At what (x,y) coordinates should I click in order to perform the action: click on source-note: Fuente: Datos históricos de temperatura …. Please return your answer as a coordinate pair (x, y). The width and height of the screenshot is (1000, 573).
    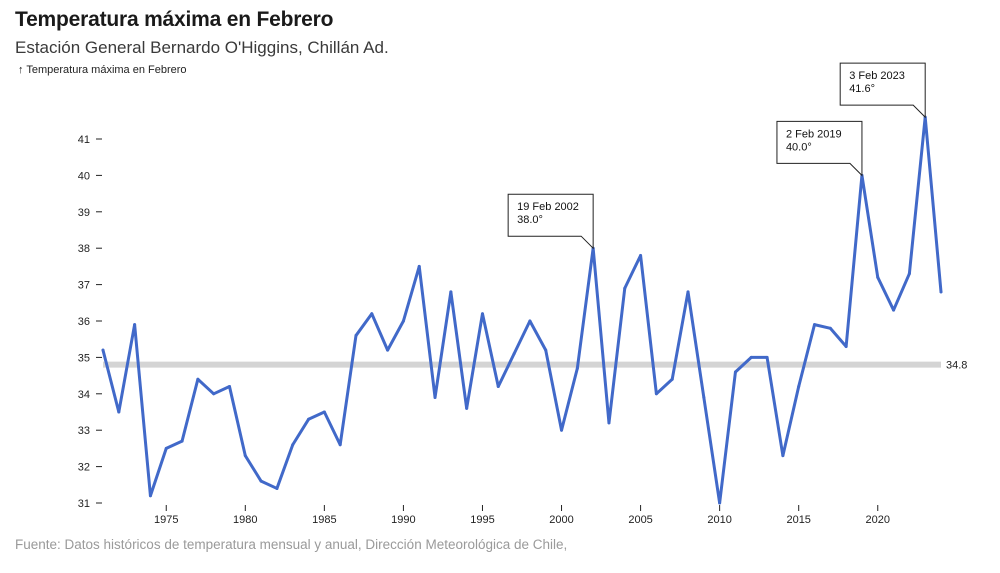
    Looking at the image, I should click on (291, 544).